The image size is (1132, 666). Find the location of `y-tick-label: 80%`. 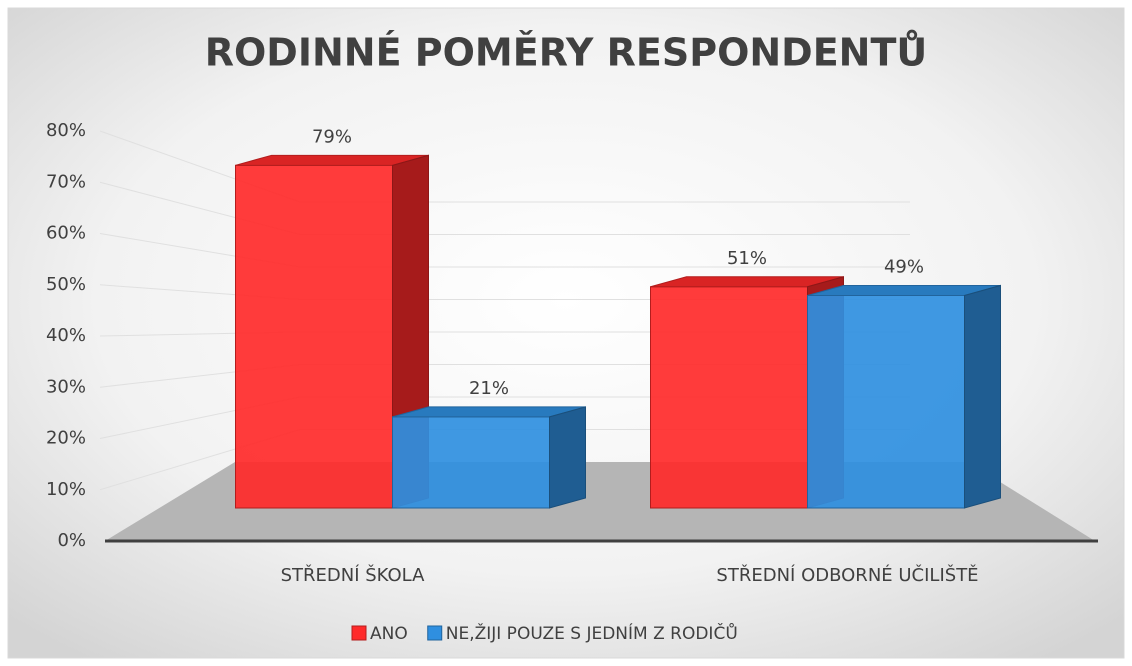

y-tick-label: 80% is located at coordinates (66, 130).